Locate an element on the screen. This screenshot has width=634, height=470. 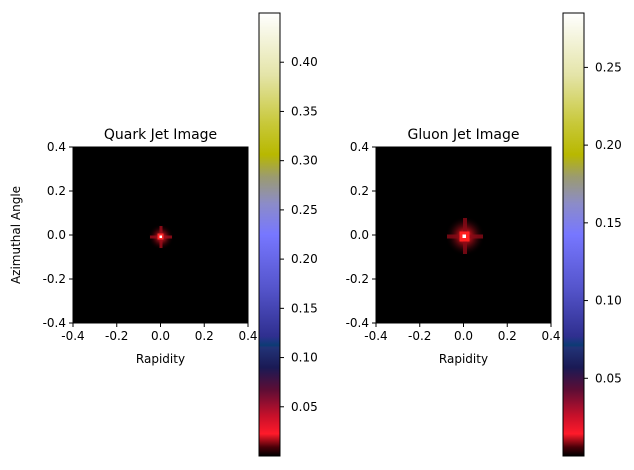
gluon-ytick-label: 0.4 is located at coordinates (359, 147).